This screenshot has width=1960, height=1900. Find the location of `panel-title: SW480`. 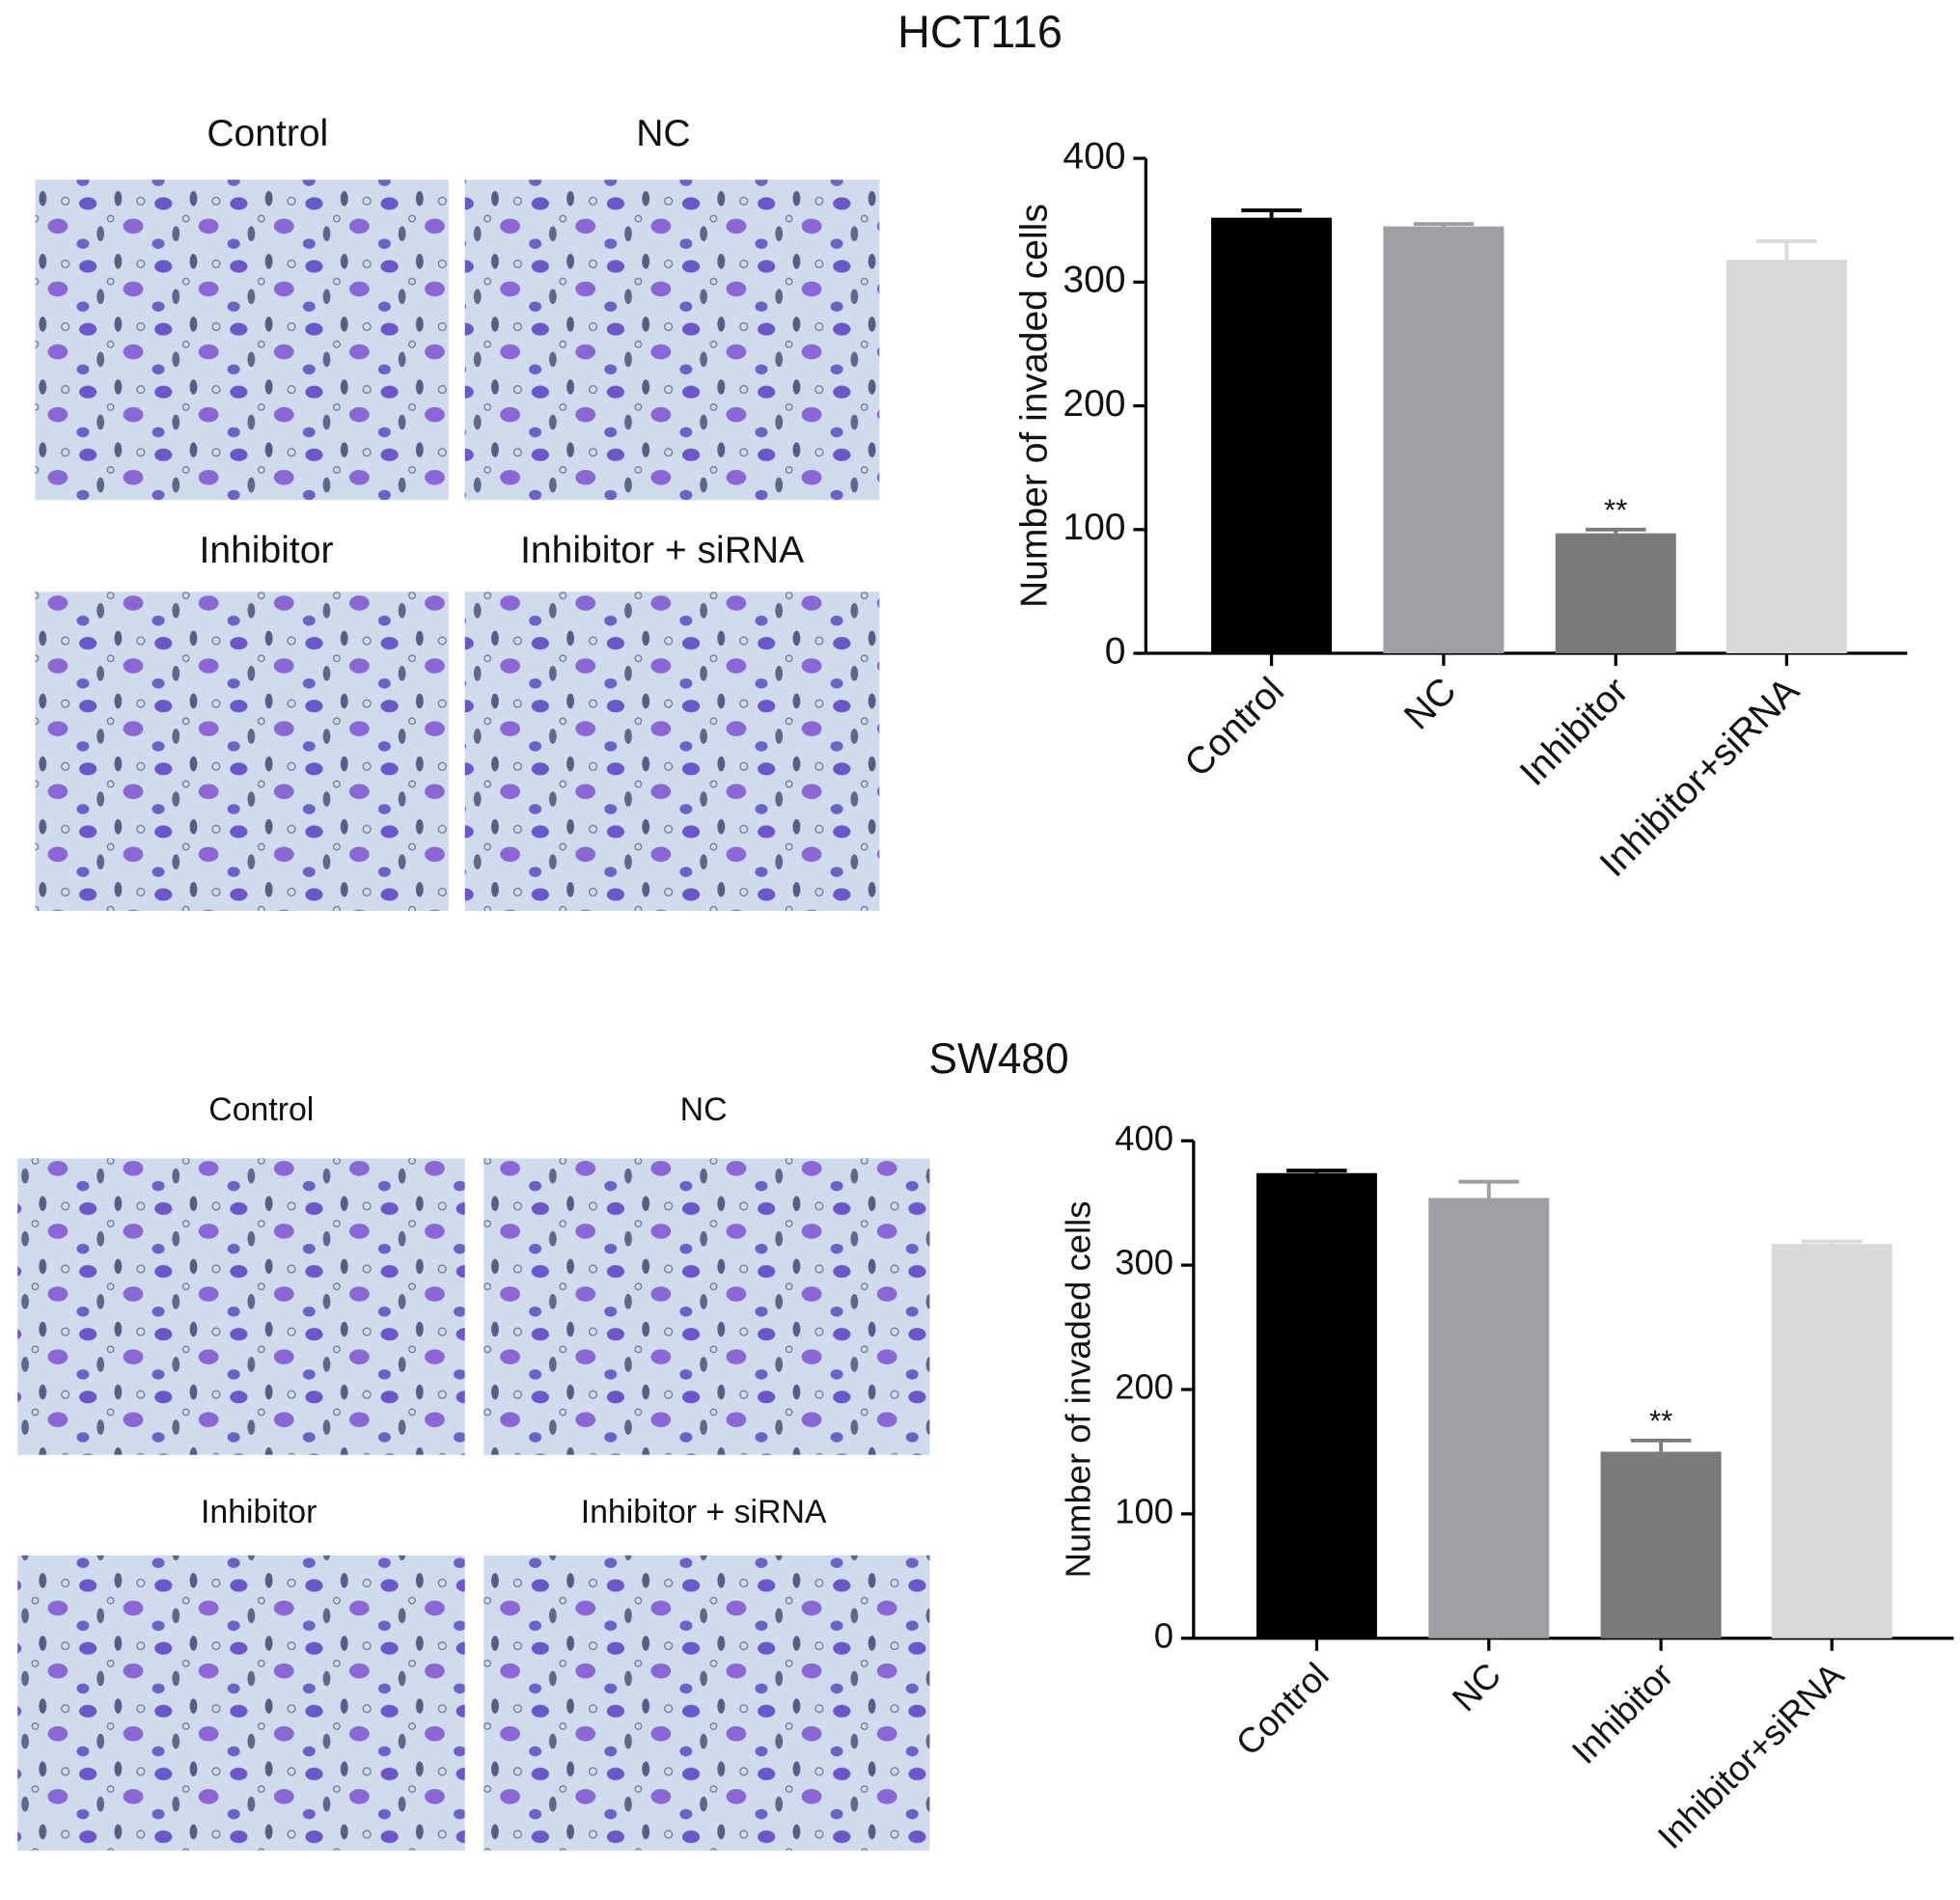

panel-title: SW480 is located at coordinates (998, 1059).